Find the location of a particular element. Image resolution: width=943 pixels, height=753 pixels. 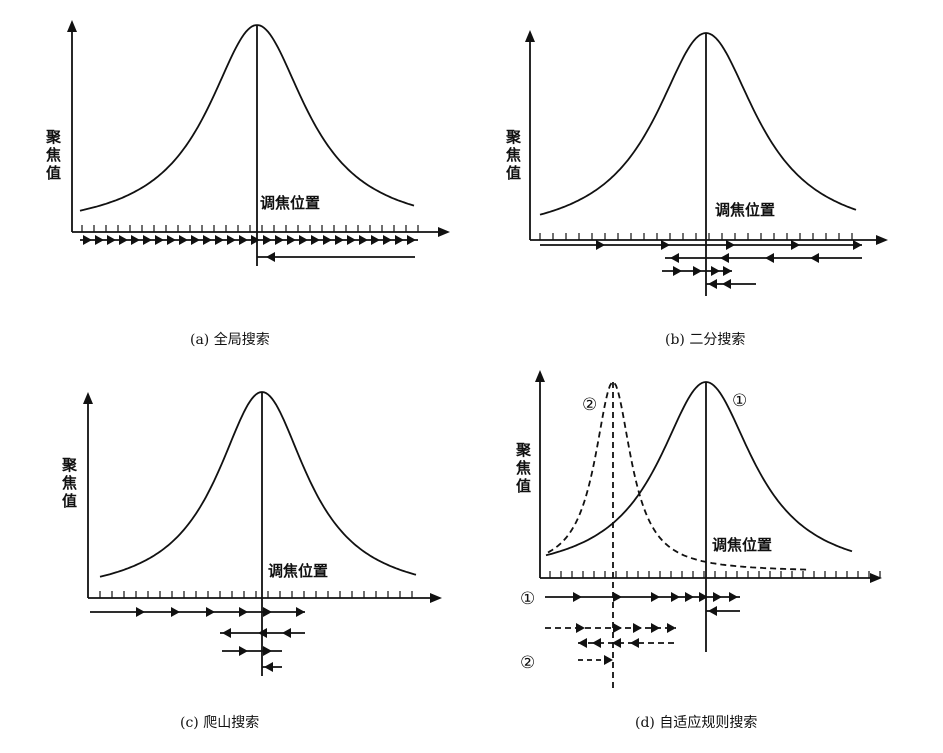

curve-1-marker: ① is located at coordinates (739, 401).